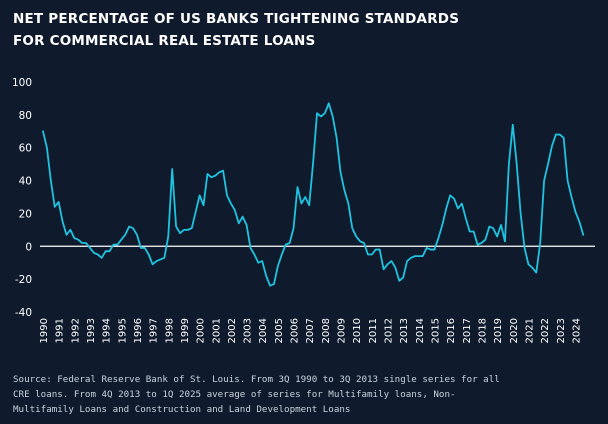  I want to click on x-tick-label: 2023, so click(561, 330).